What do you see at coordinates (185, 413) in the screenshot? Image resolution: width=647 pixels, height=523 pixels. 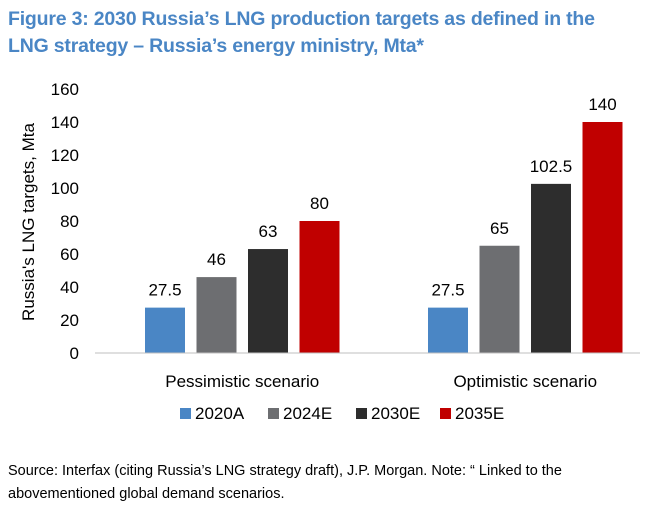 I see `legend-swatch-2020a` at bounding box center [185, 413].